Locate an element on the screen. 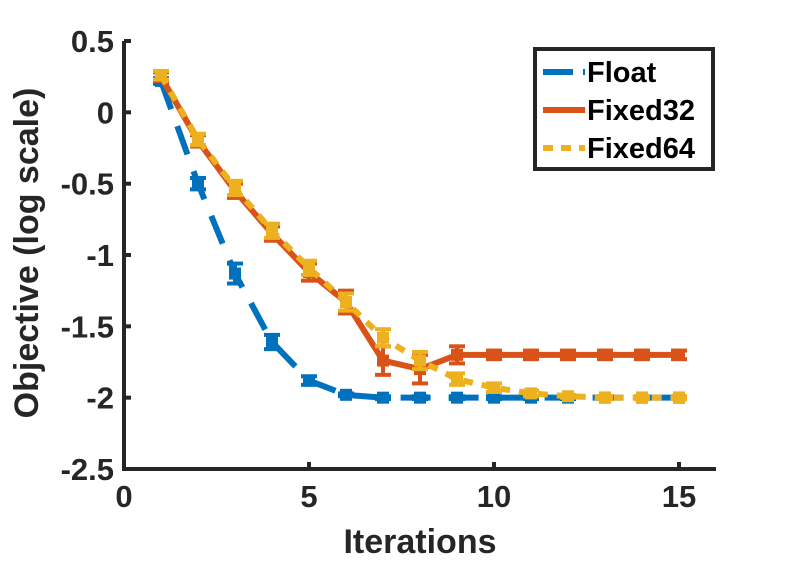  y-tick-label: -2 is located at coordinates (100, 398).